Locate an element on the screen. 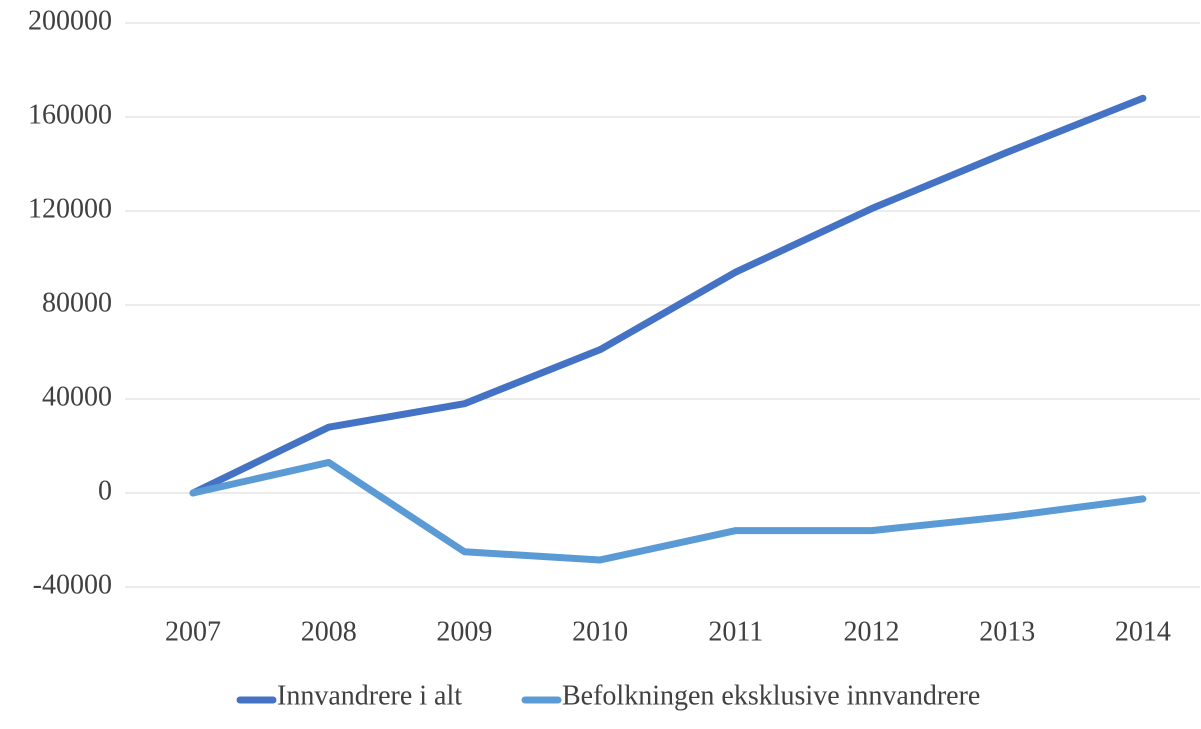  y-tick-label: -40000 is located at coordinates (72, 584).